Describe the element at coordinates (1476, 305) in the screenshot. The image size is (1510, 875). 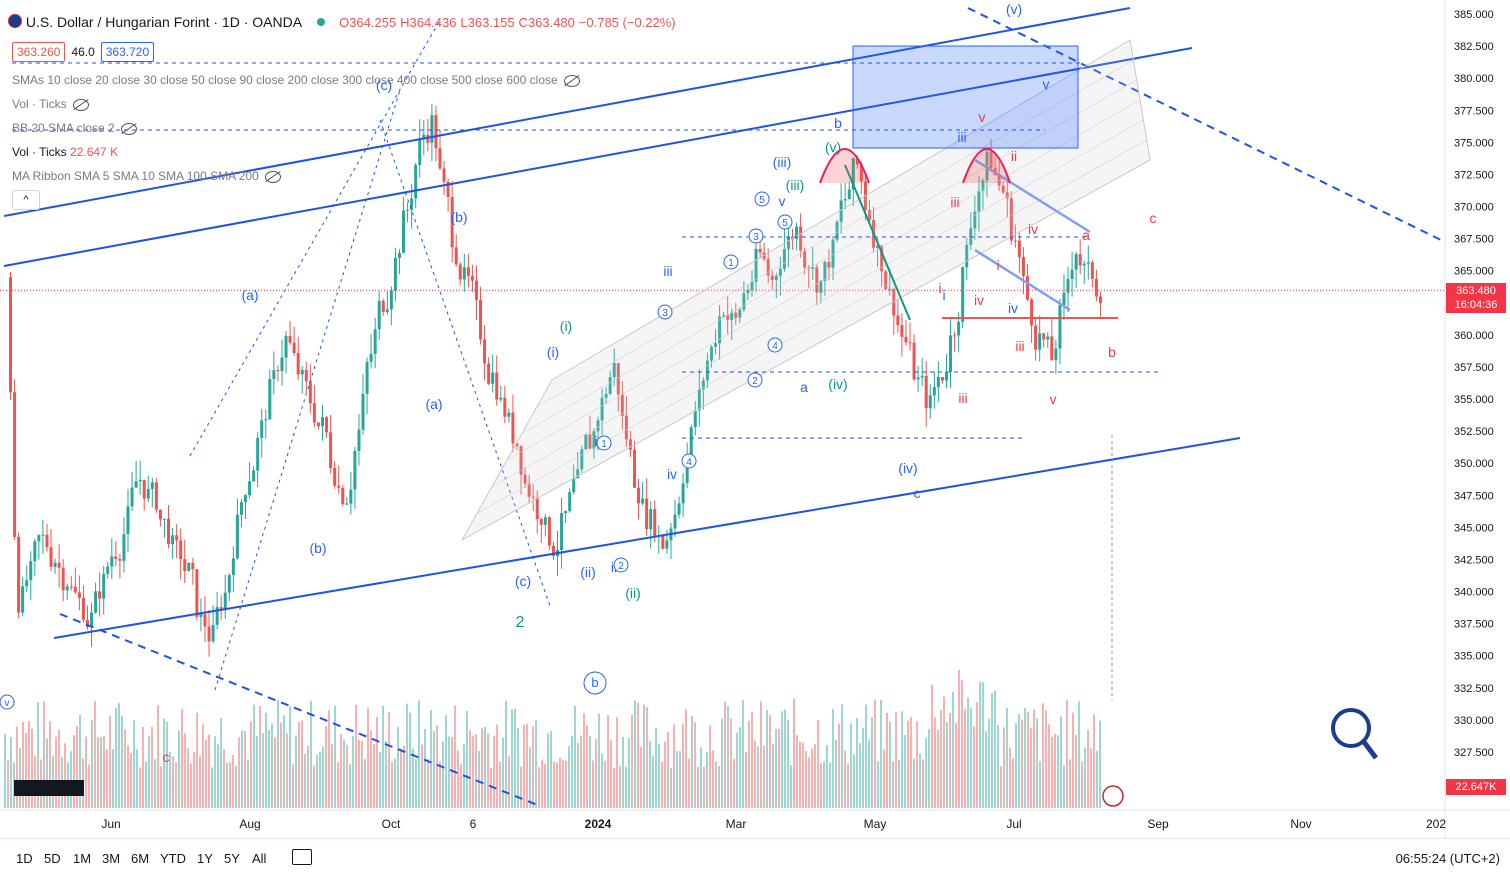
I see `countdown-label: 16:04:36` at that location.